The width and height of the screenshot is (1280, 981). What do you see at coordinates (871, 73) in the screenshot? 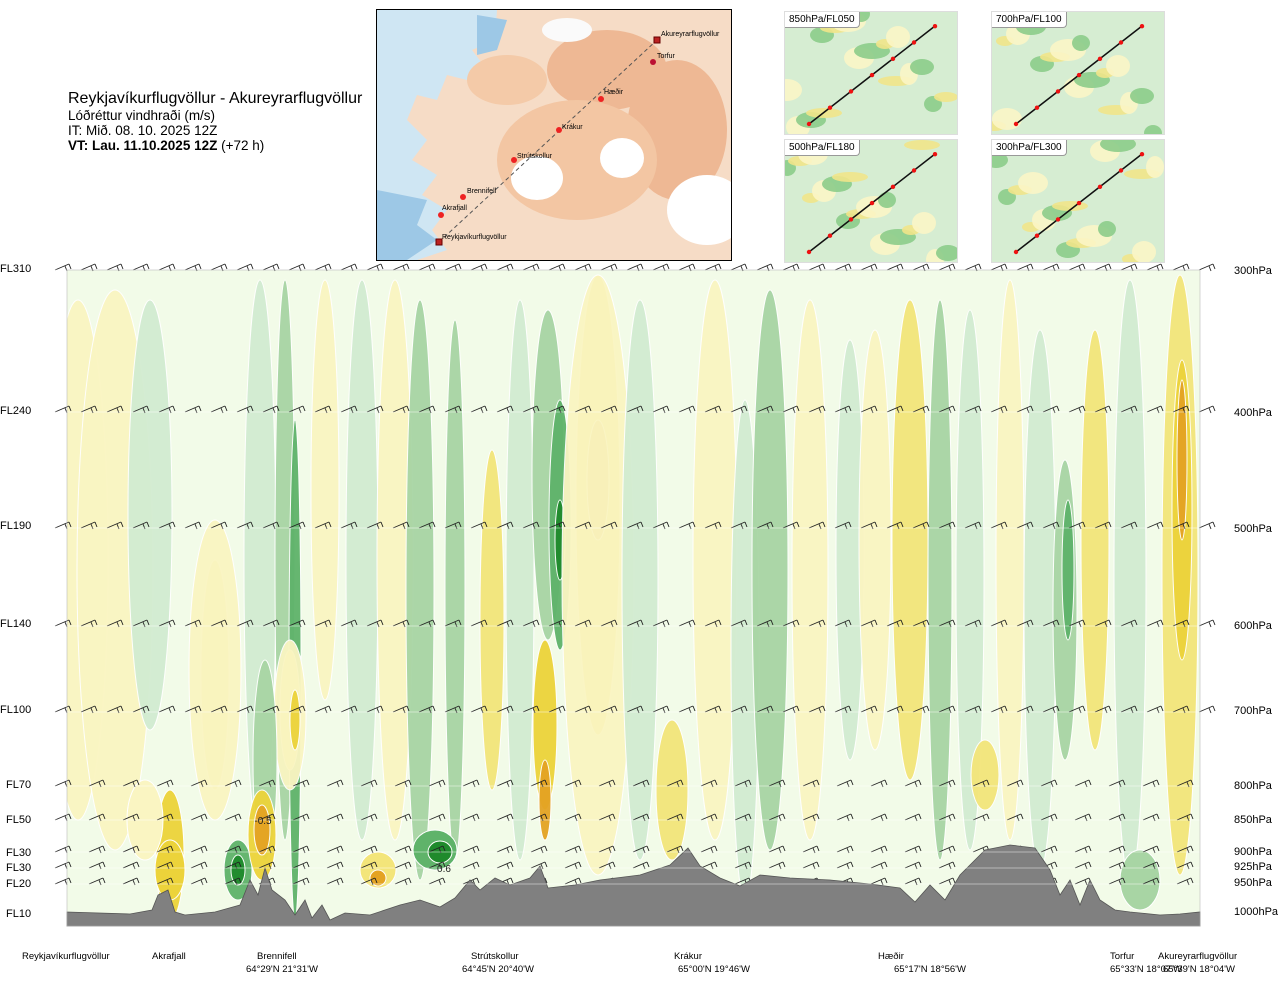
I see `mini-map-850: 850hPa/FL050` at bounding box center [871, 73].